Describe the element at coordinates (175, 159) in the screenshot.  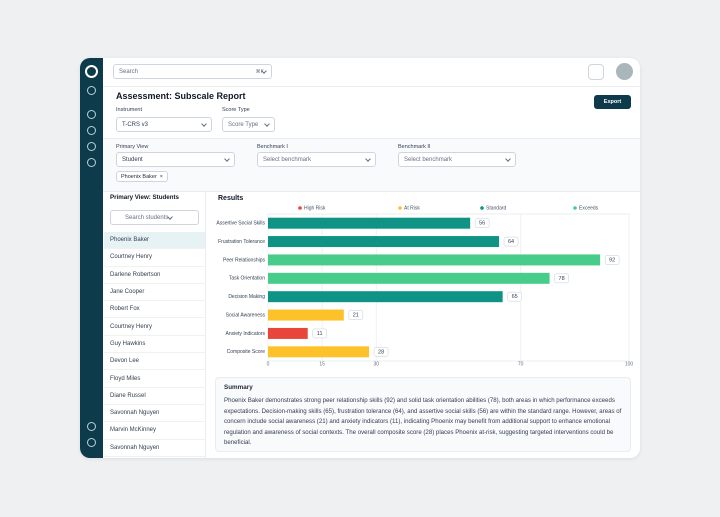
I see `primary-view-select: Student` at that location.